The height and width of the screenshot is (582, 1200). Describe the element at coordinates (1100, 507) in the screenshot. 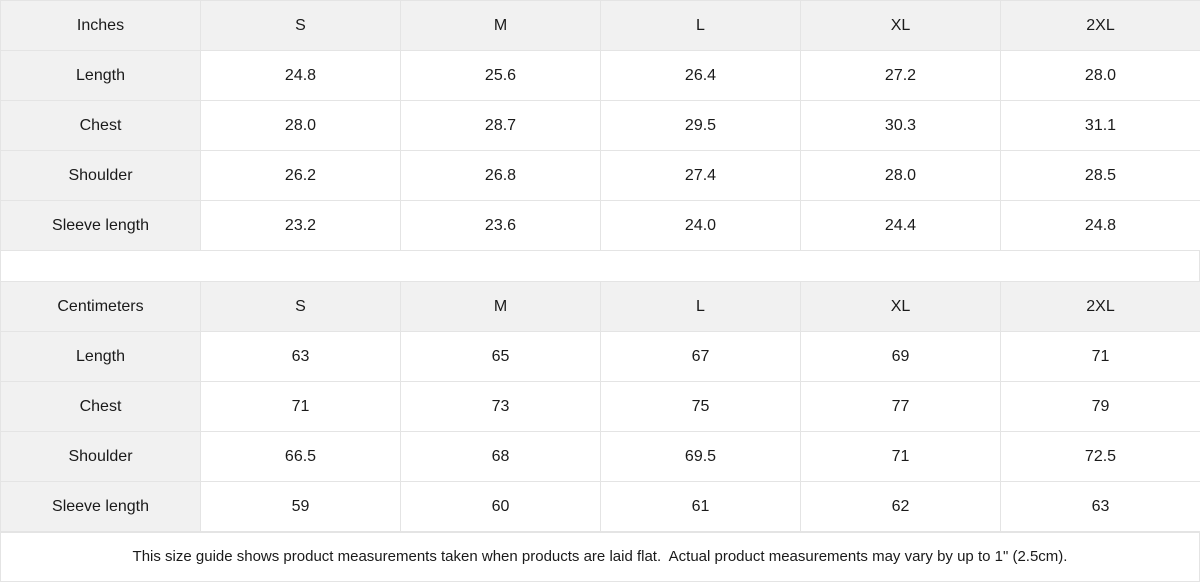

I see `cell-sleeve-length-2xl: 63` at that location.